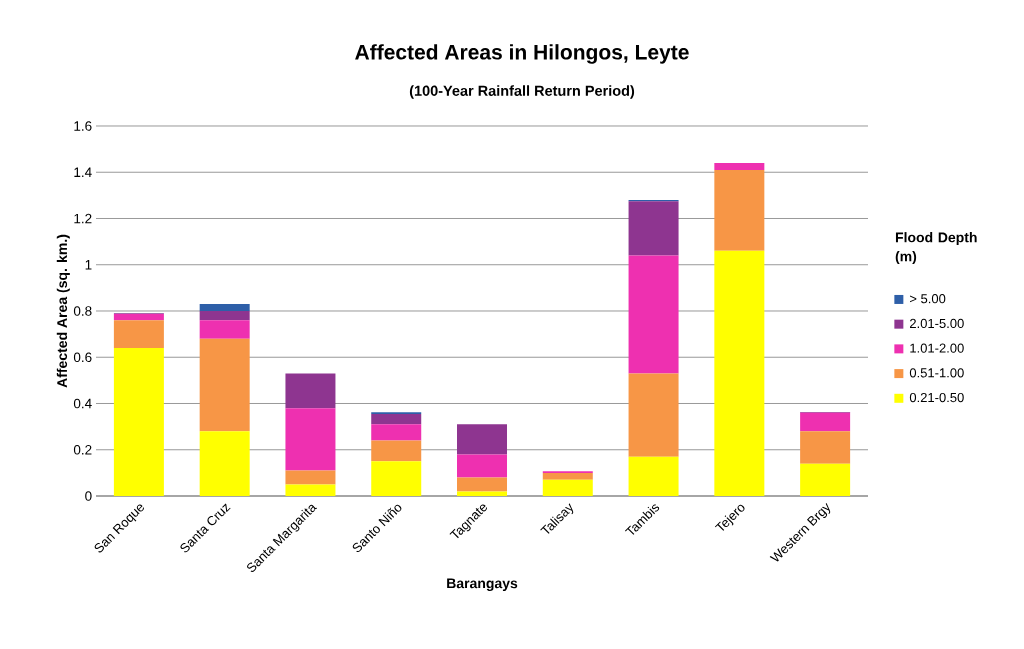  I want to click on chart-subtitle: (100-Year Rainfall Return Period), so click(522, 92).